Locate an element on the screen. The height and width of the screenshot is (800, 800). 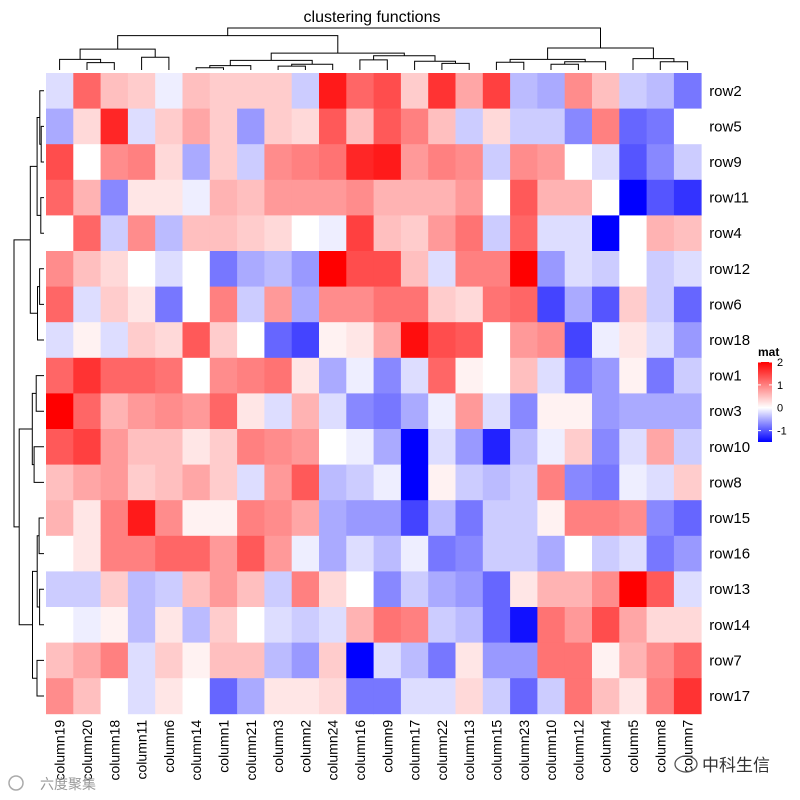
column-label: column3 is located at coordinates (278, 746).